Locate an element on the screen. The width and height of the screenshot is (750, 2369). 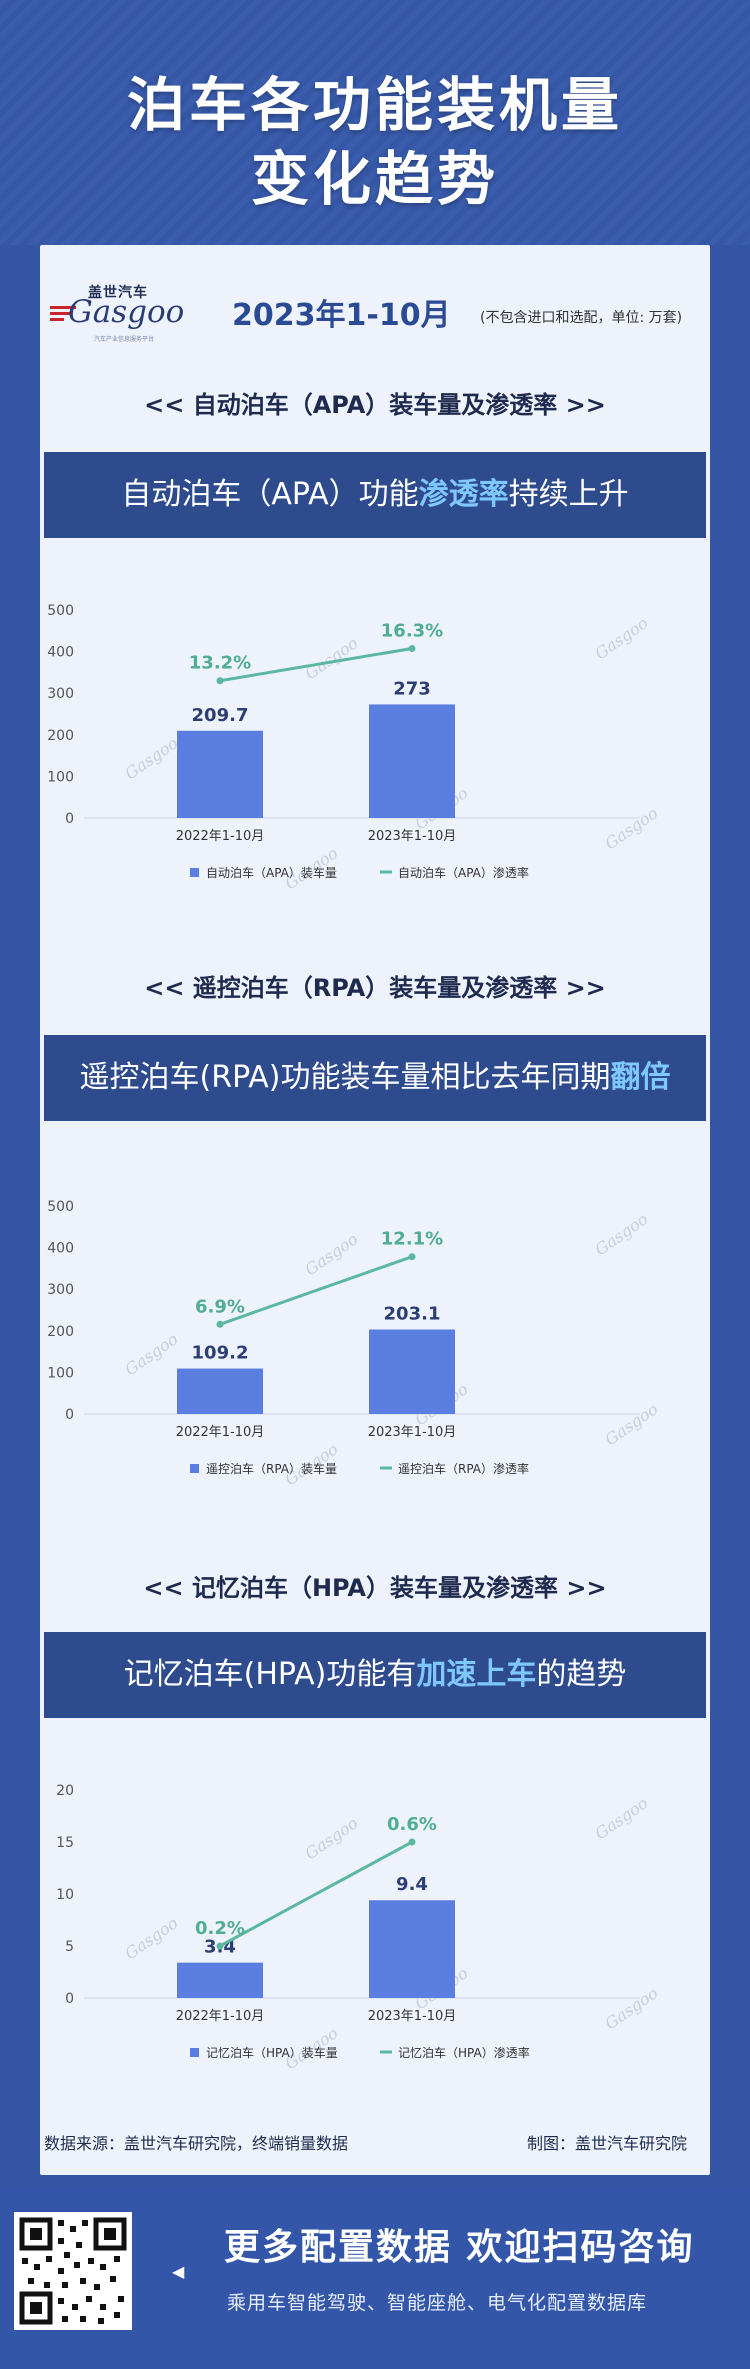
page-title-line2: 变化趋势 is located at coordinates (374, 179).